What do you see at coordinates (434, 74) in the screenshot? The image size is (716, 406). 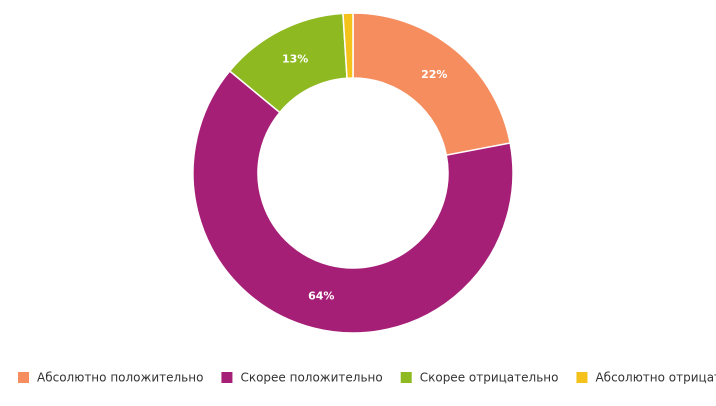 I see `data-label: 22%` at bounding box center [434, 74].